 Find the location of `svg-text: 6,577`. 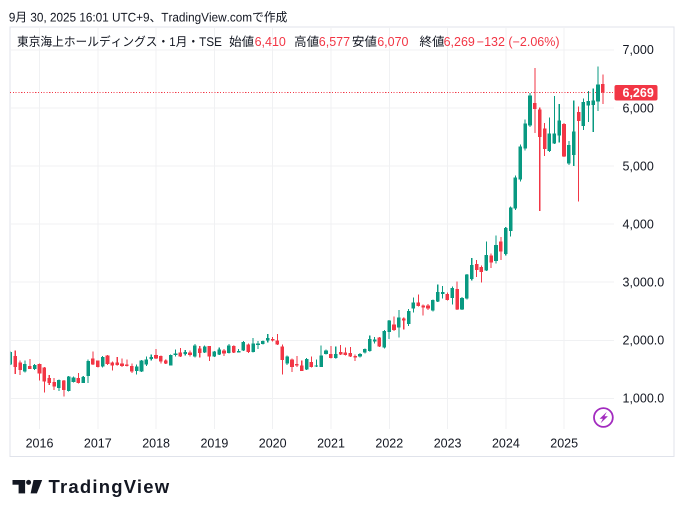

svg-text: 6,577 is located at coordinates (334, 42).